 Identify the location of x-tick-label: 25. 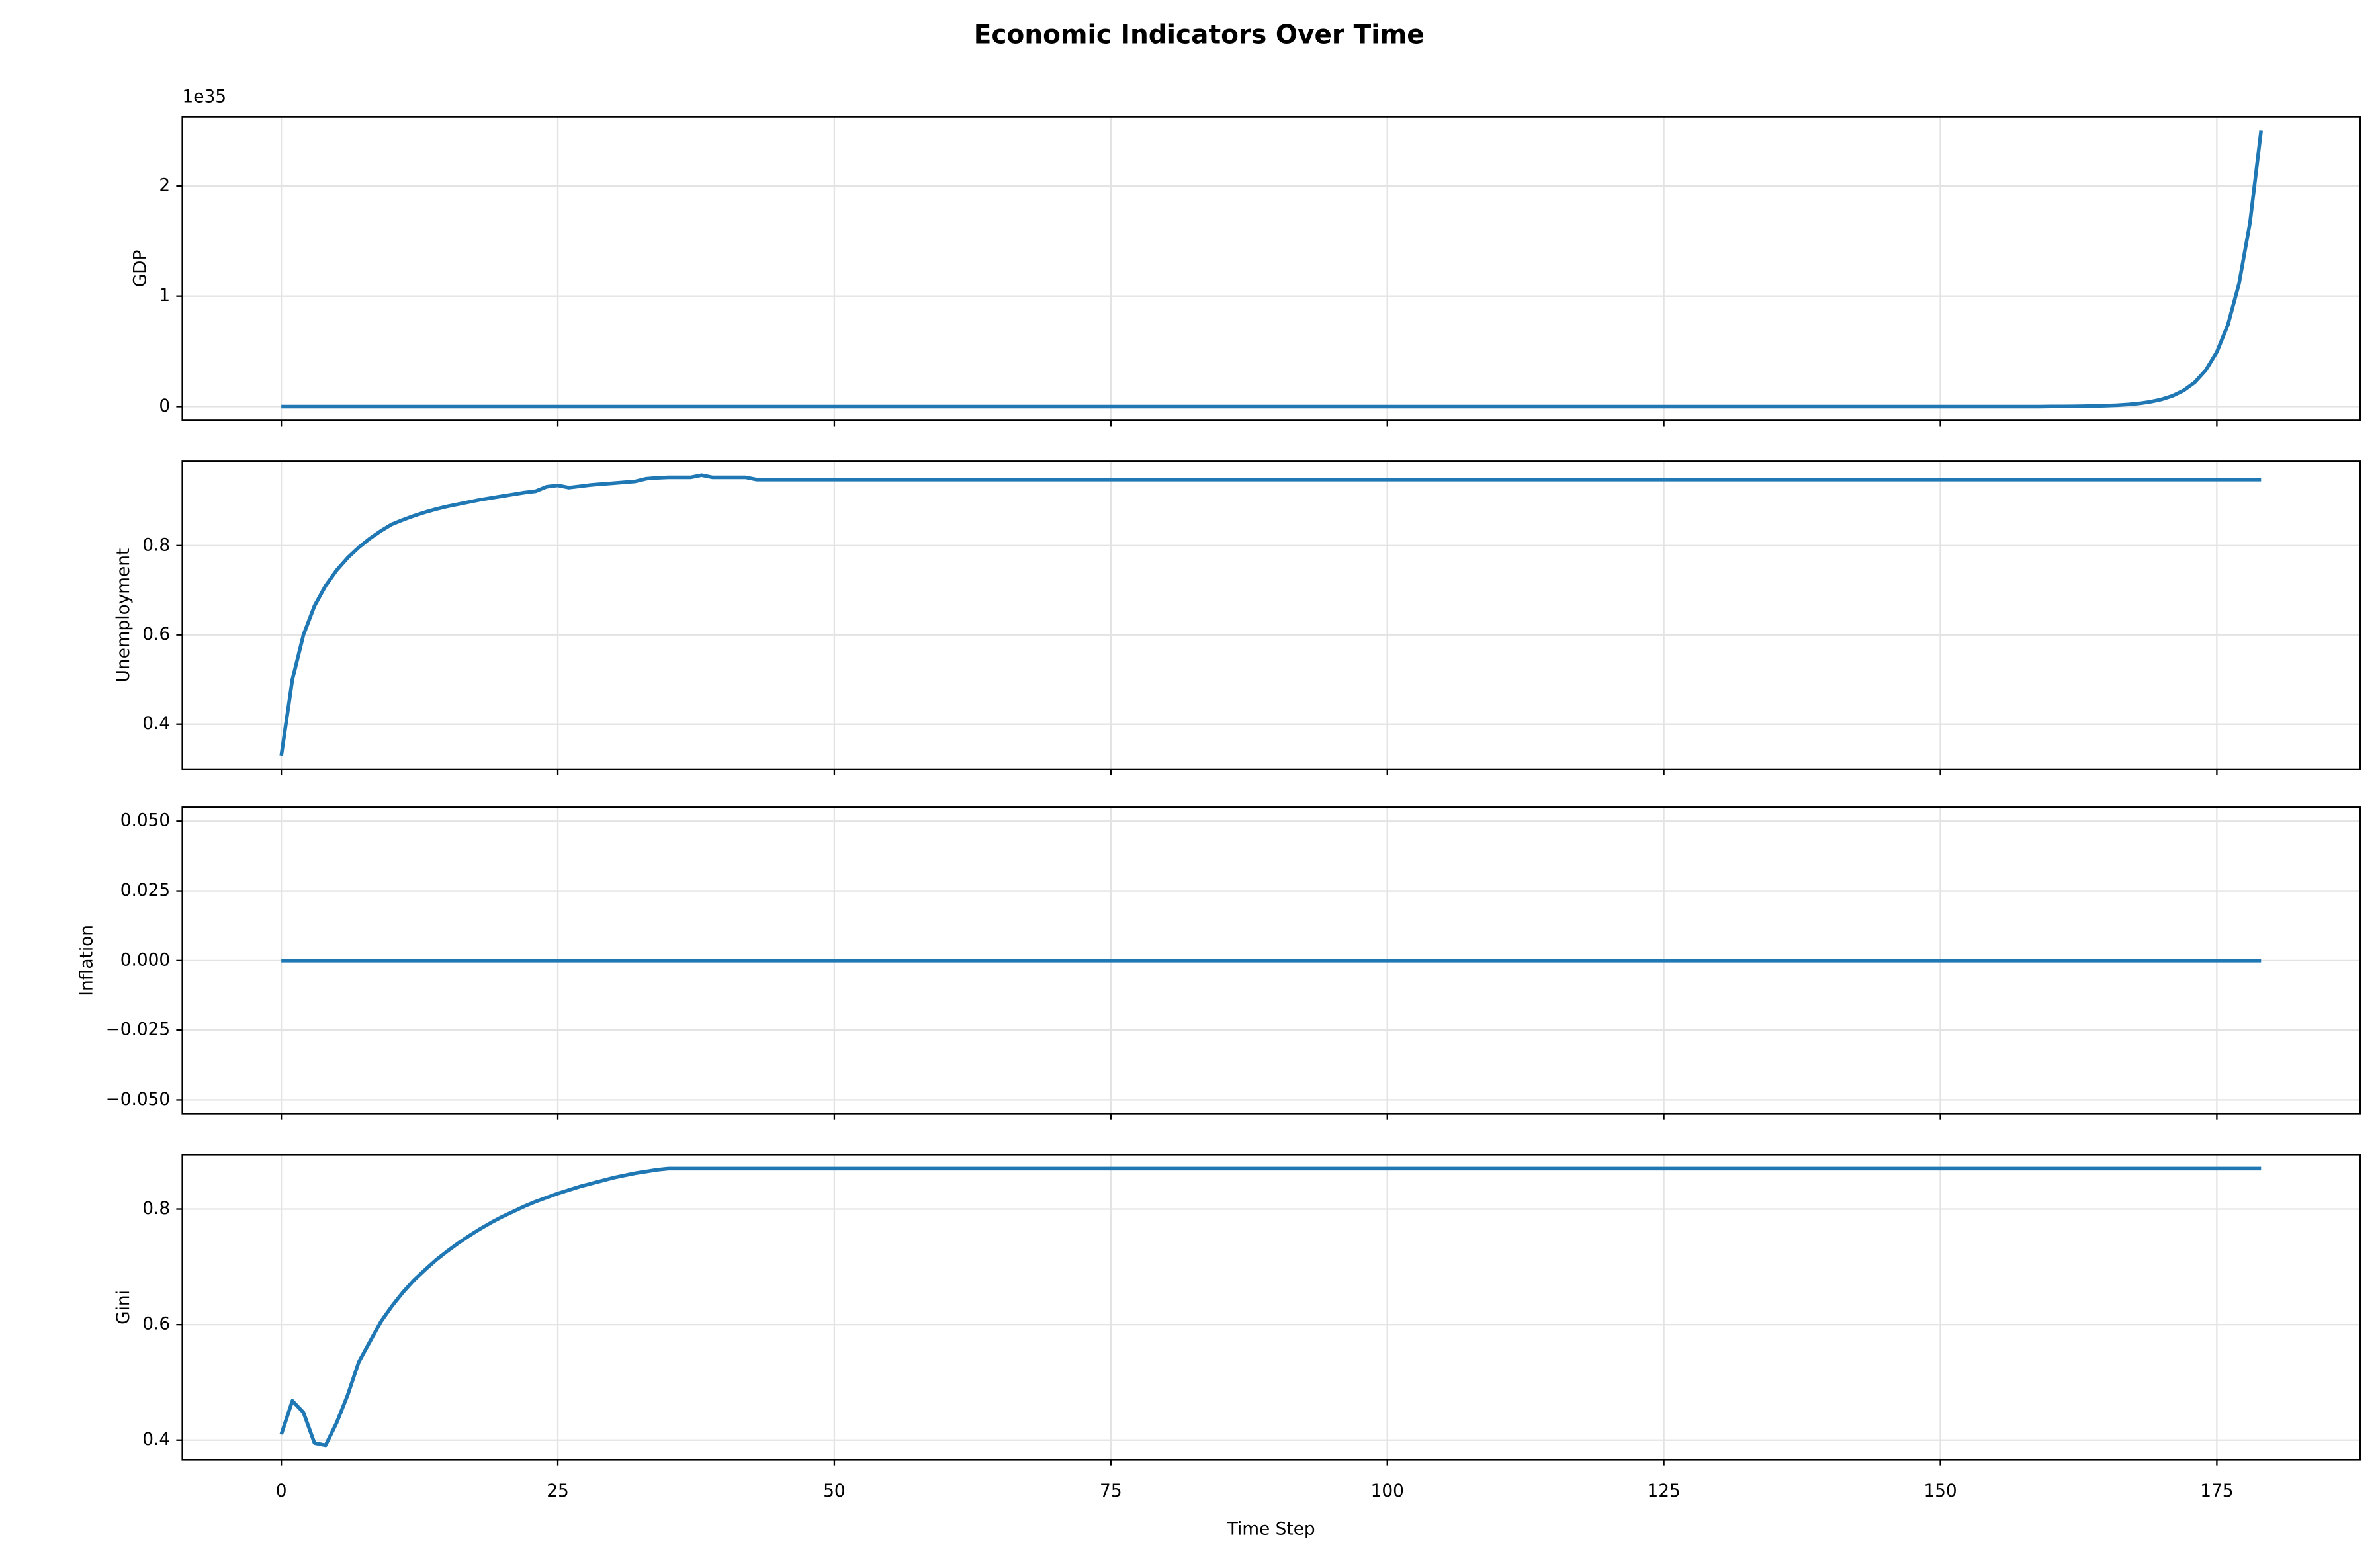
(558, 1491).